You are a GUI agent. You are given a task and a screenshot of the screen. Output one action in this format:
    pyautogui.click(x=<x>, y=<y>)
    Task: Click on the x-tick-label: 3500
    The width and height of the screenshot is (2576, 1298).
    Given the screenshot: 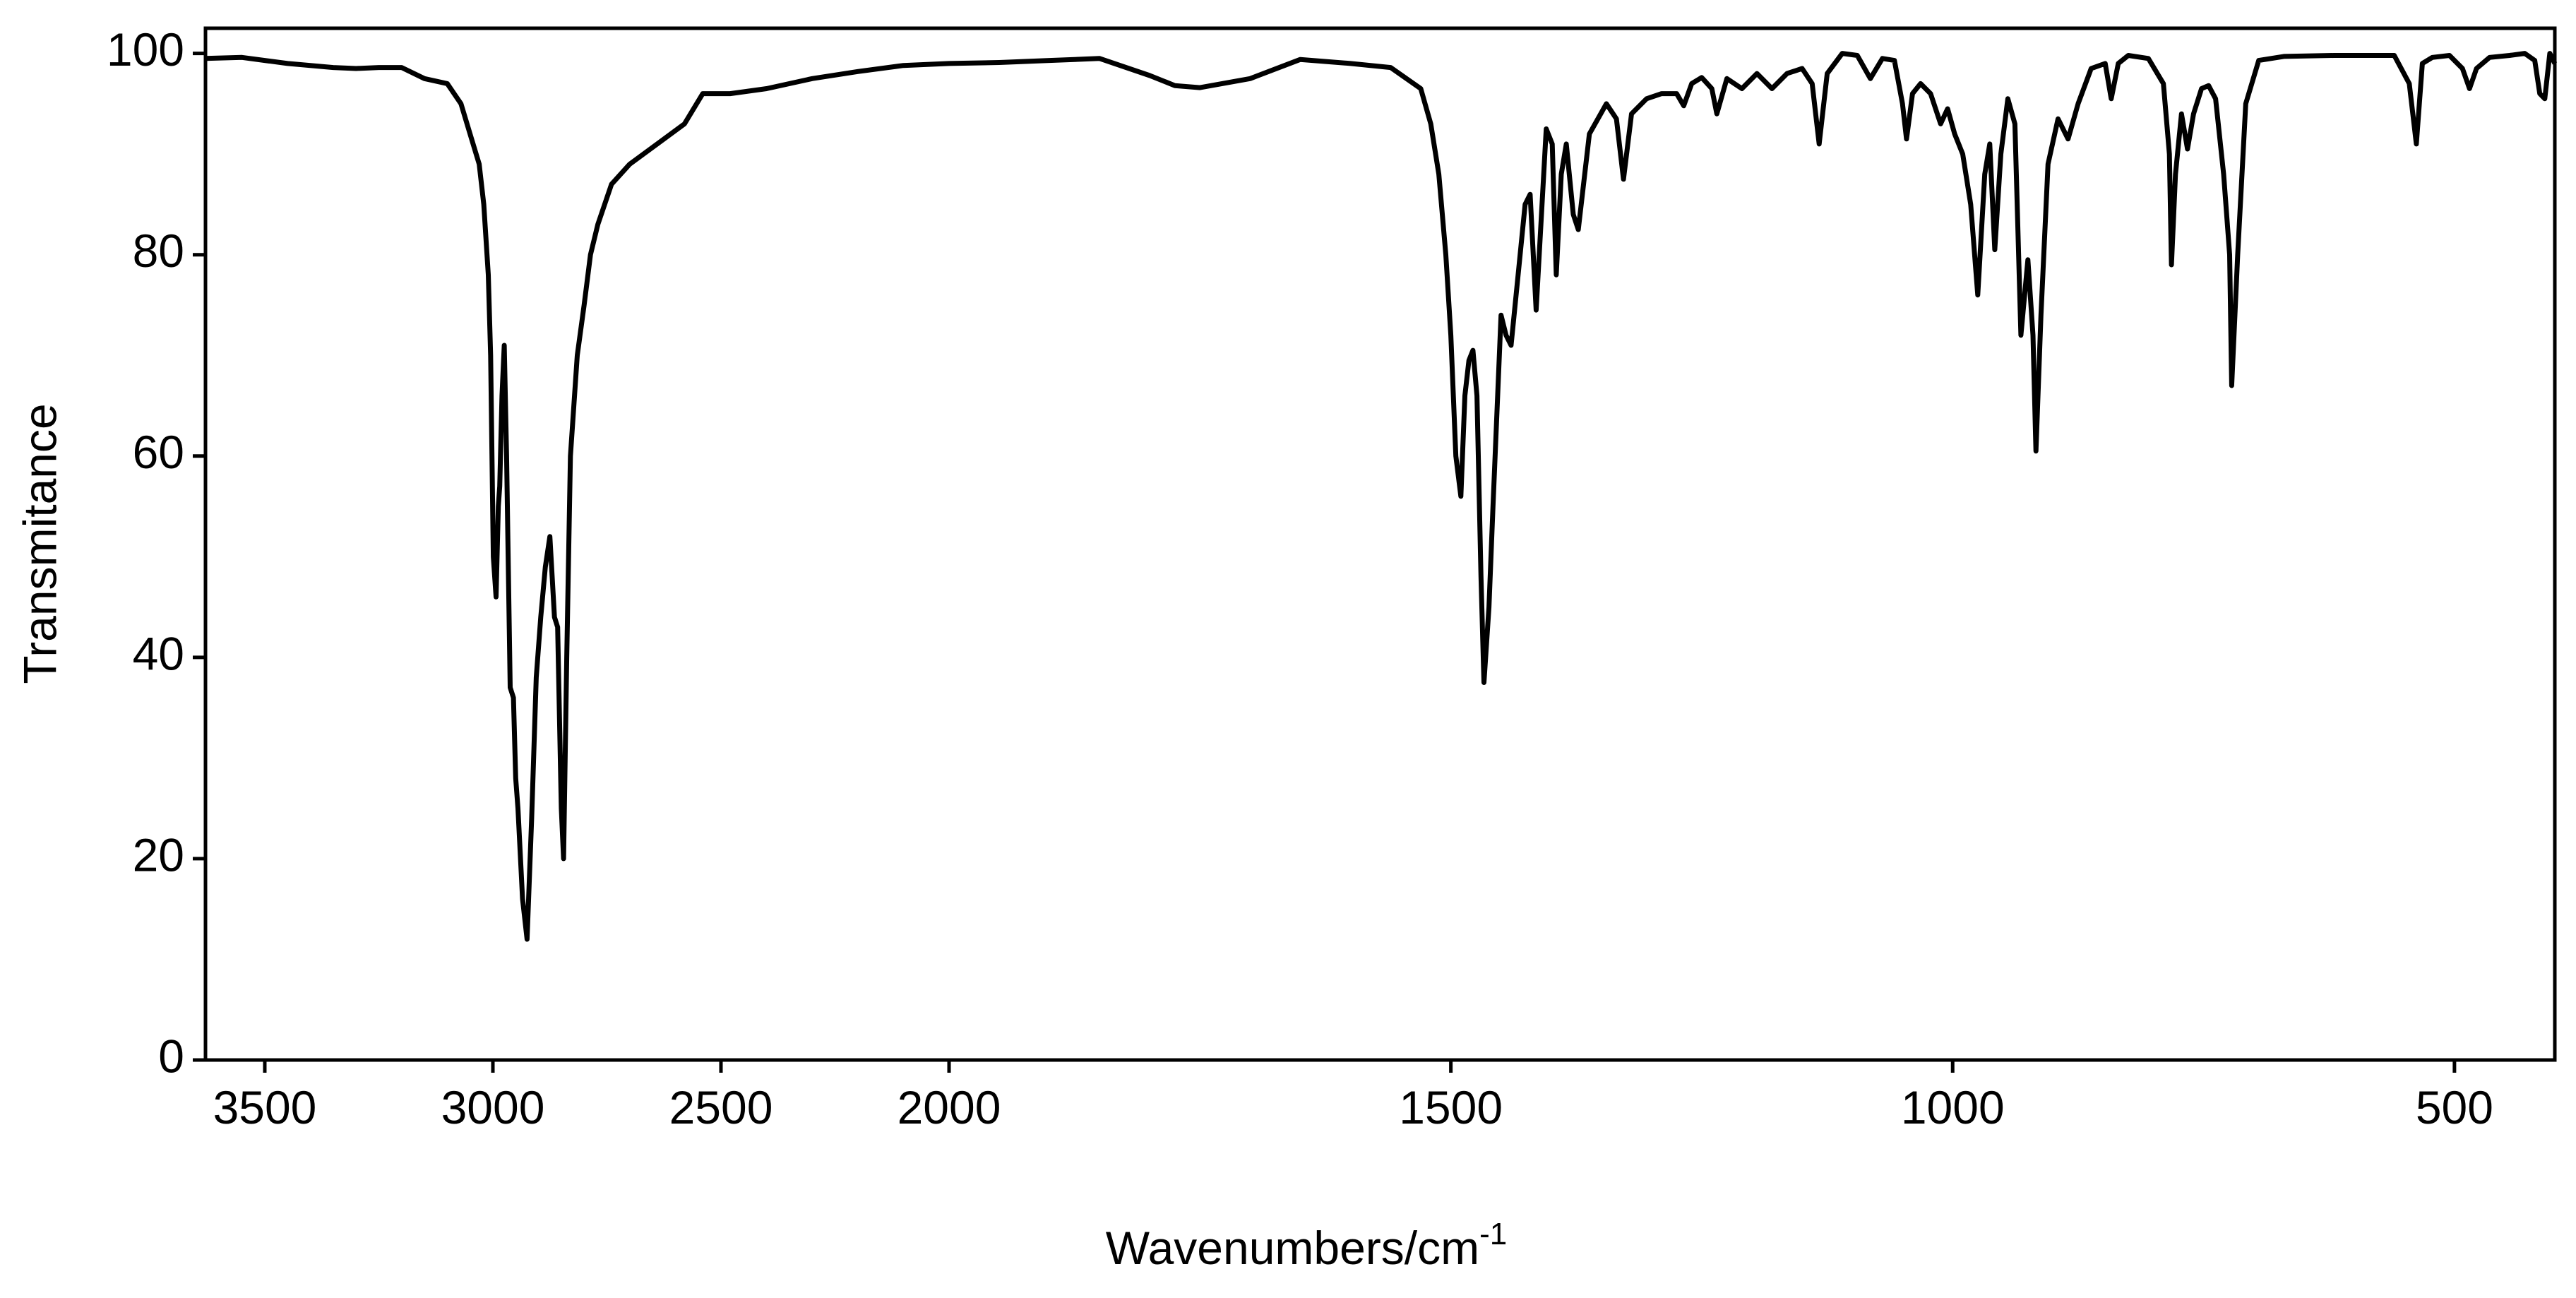 What is the action you would take?
    pyautogui.click(x=265, y=1107)
    